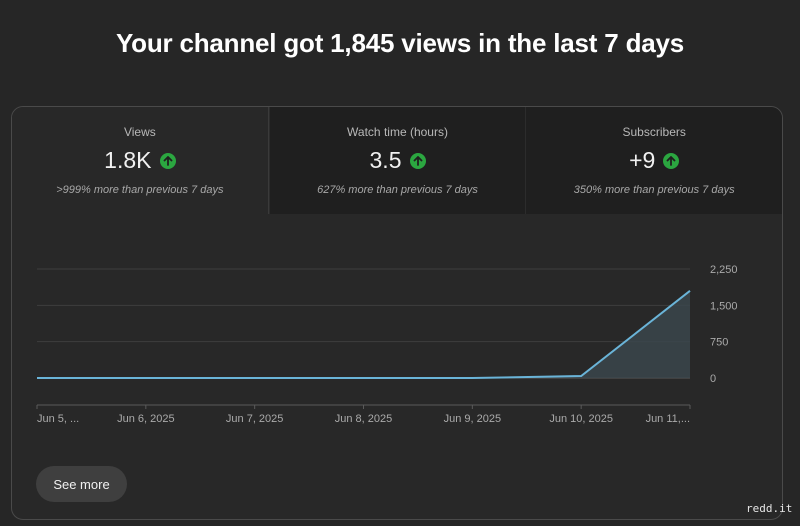 Image resolution: width=800 pixels, height=526 pixels. I want to click on tab-value: 3.5, so click(385, 160).